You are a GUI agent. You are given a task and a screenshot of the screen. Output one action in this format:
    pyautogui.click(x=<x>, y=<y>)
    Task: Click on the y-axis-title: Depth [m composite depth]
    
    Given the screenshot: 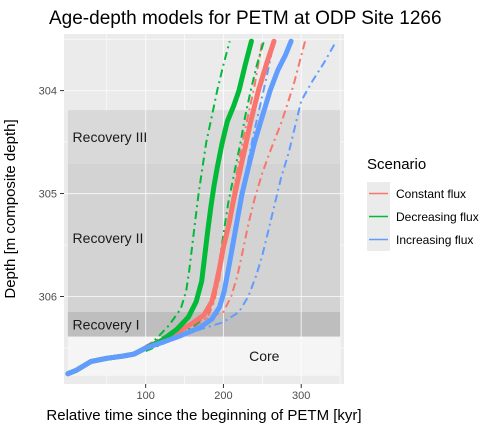 What is the action you would take?
    pyautogui.click(x=10, y=208)
    